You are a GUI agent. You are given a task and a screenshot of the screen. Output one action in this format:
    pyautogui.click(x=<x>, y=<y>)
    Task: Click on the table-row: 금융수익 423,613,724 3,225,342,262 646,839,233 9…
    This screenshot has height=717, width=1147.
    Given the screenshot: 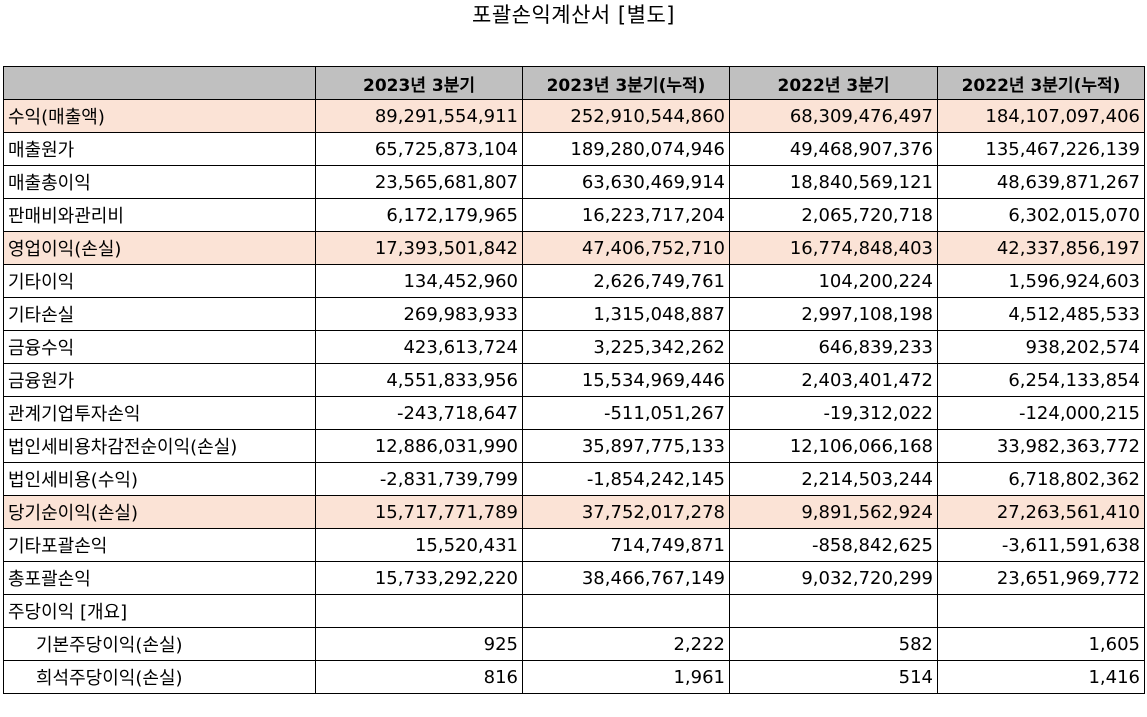 What is the action you would take?
    pyautogui.click(x=574, y=347)
    